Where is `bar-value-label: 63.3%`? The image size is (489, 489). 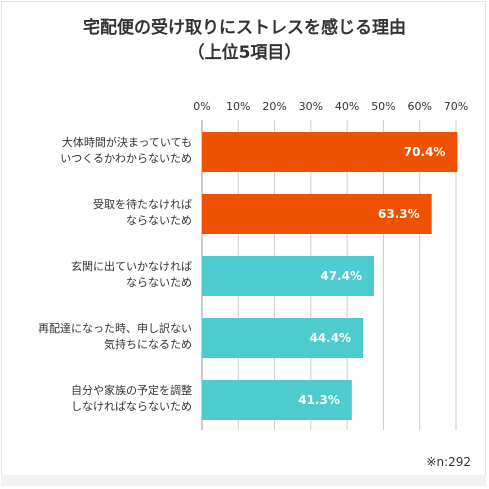
bar-value-label: 63.3% is located at coordinates (399, 214).